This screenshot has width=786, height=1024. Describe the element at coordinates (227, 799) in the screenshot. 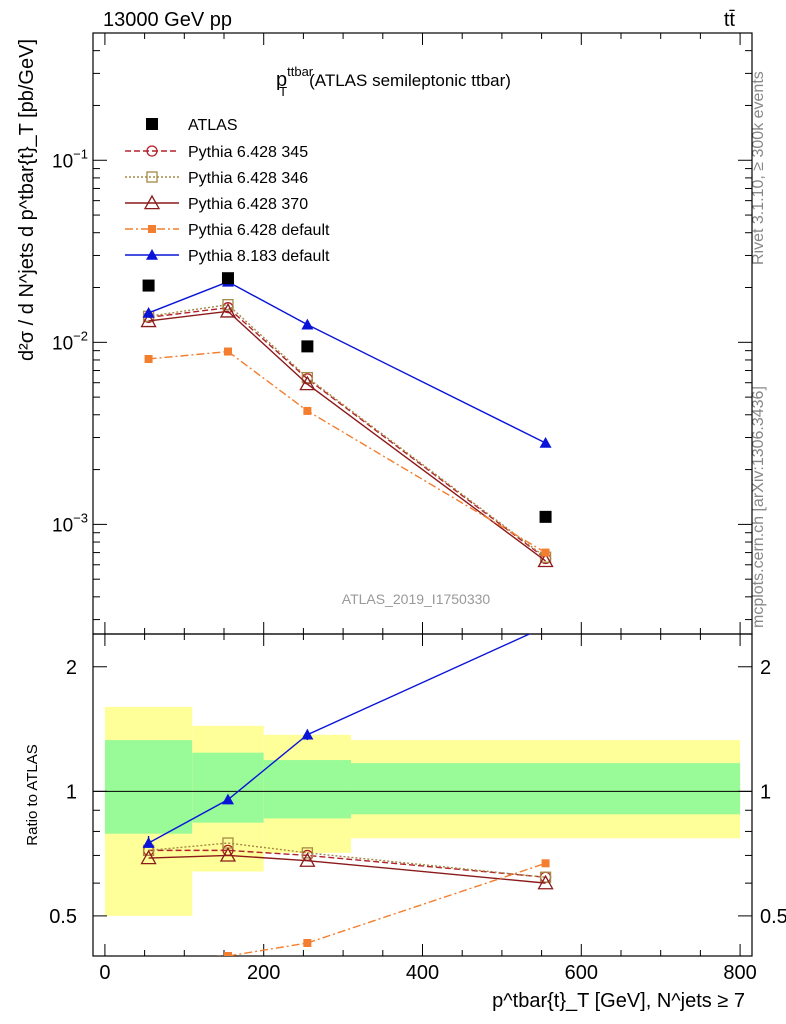

I see `ratio-point-pythia-8-183-default` at that location.